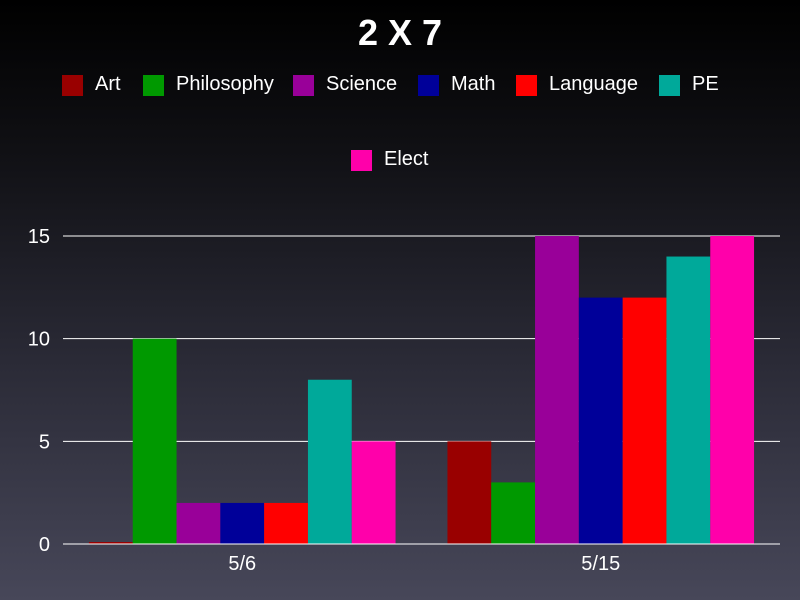 The image size is (800, 600). What do you see at coordinates (242, 564) in the screenshot?
I see `x-tick-label: 5/6` at bounding box center [242, 564].